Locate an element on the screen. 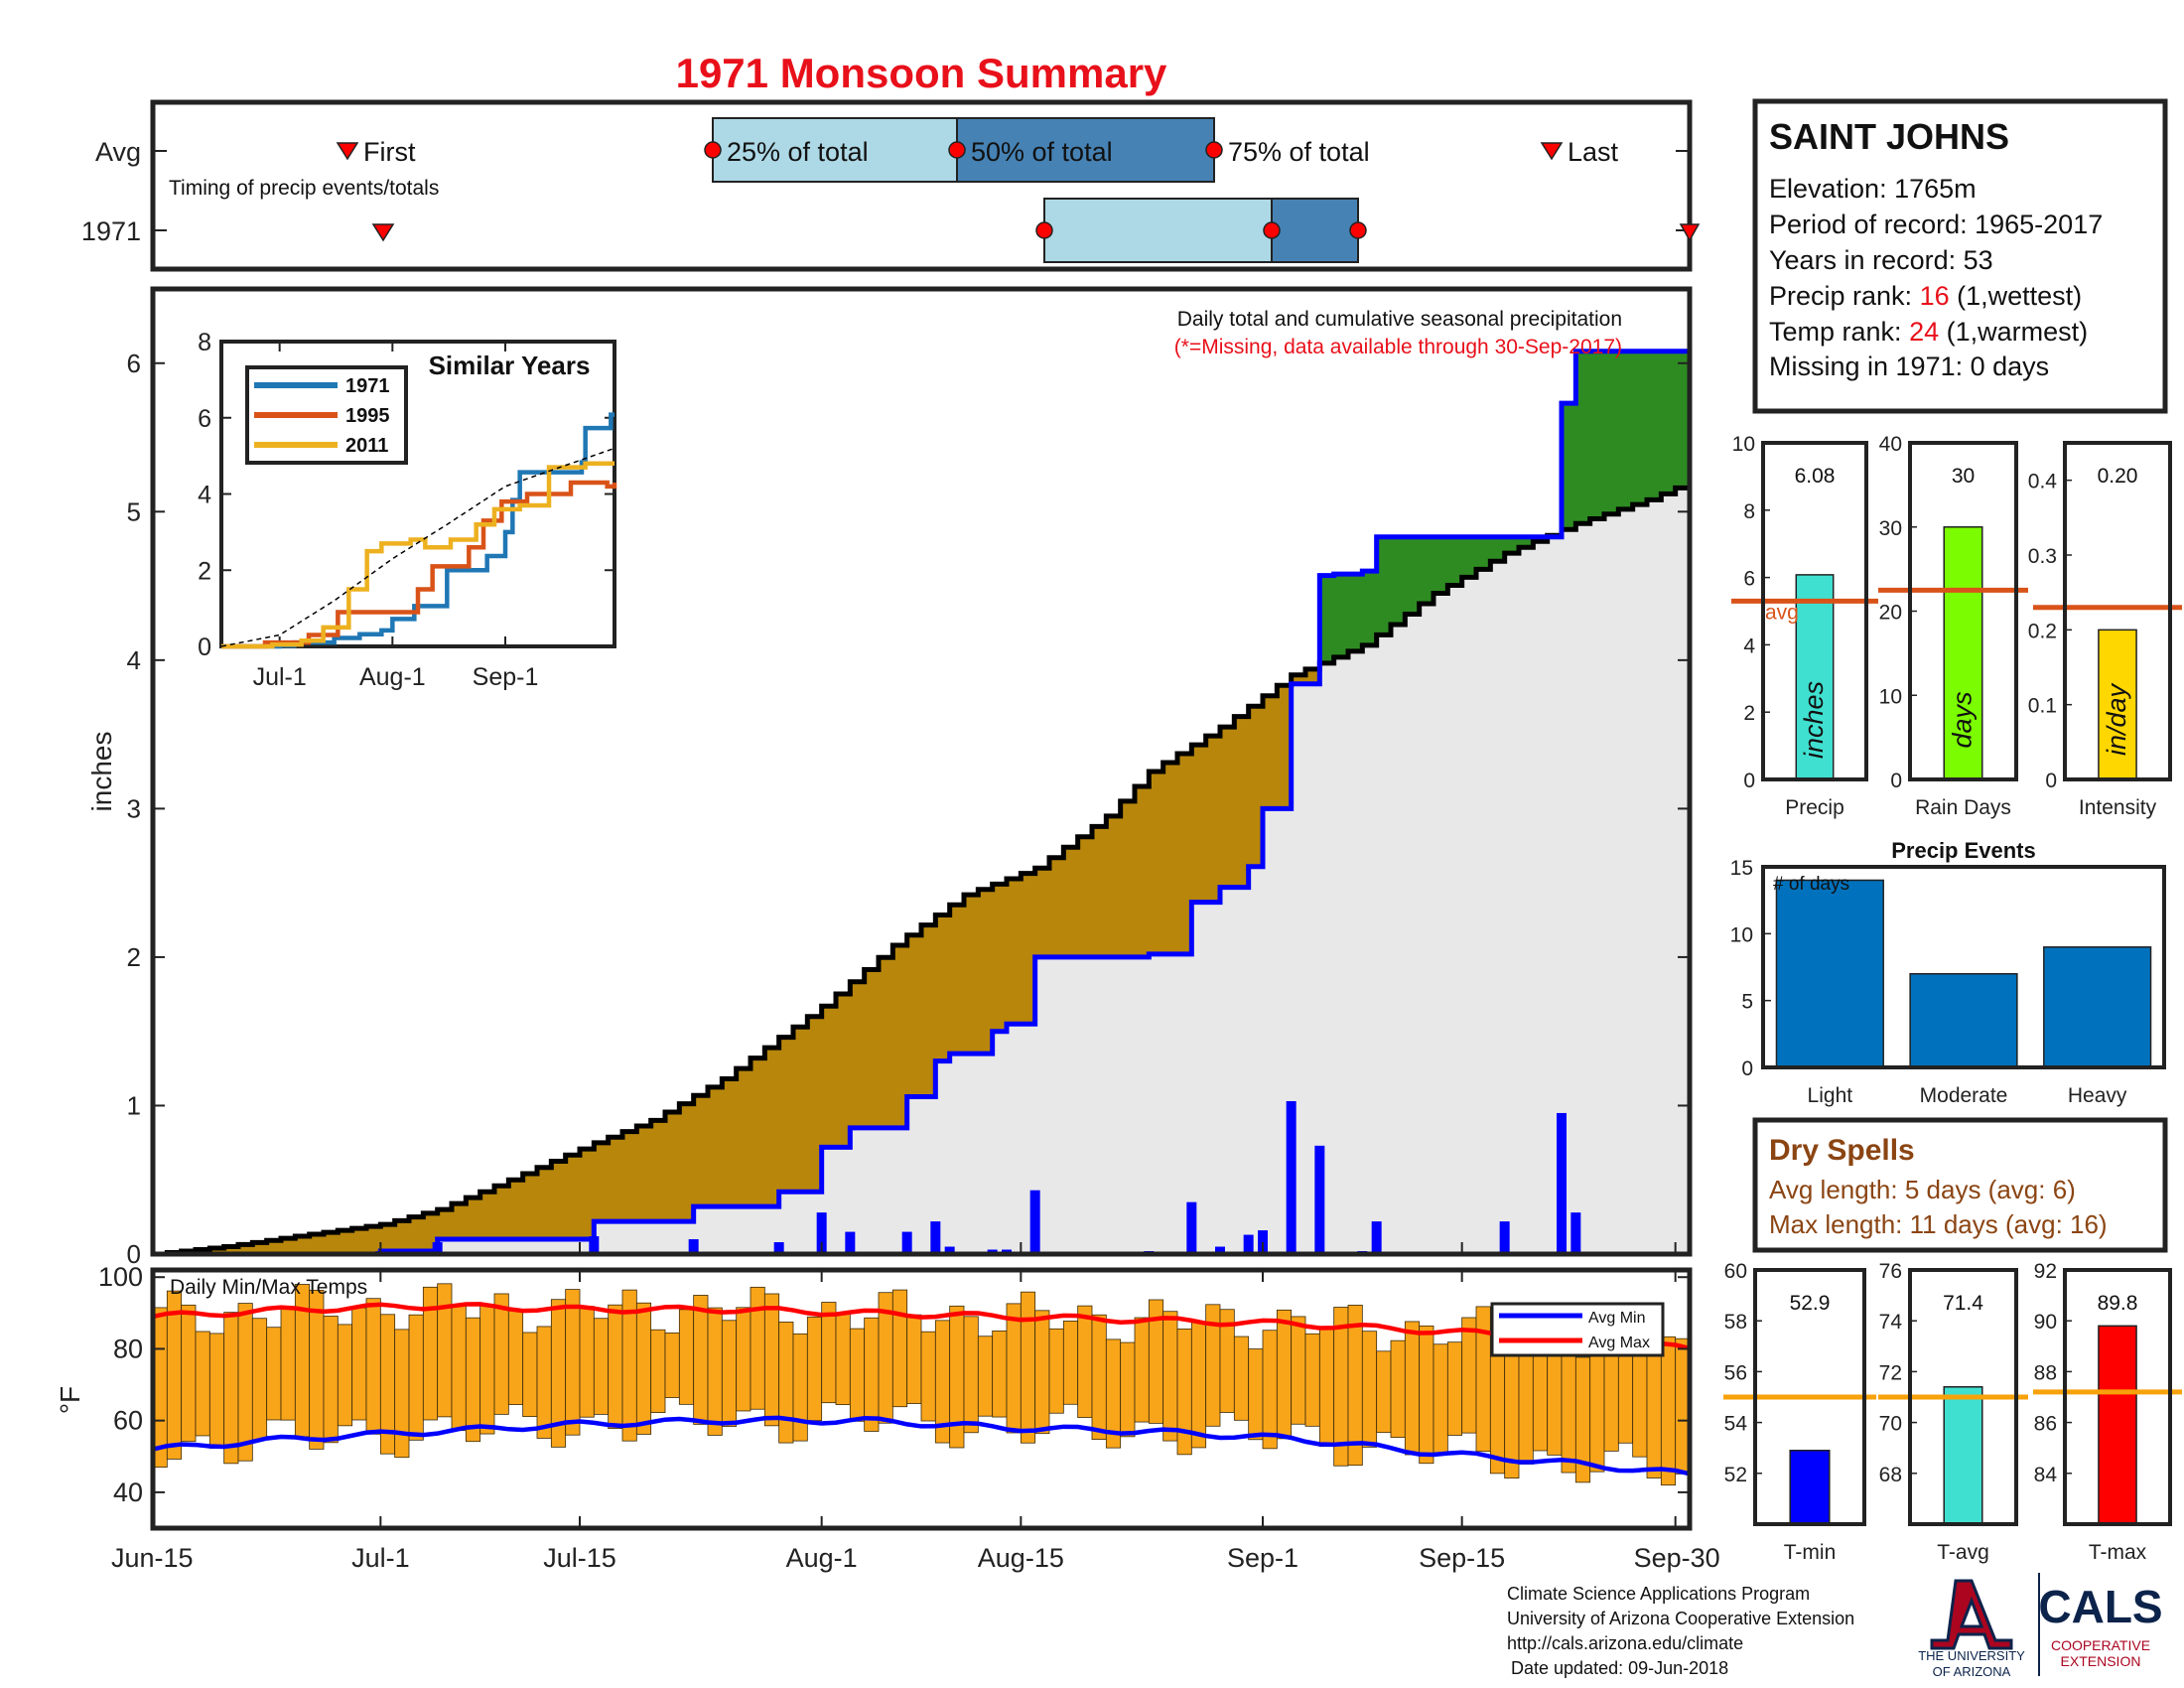  inset-y-tick-label: 2 is located at coordinates (204, 571).